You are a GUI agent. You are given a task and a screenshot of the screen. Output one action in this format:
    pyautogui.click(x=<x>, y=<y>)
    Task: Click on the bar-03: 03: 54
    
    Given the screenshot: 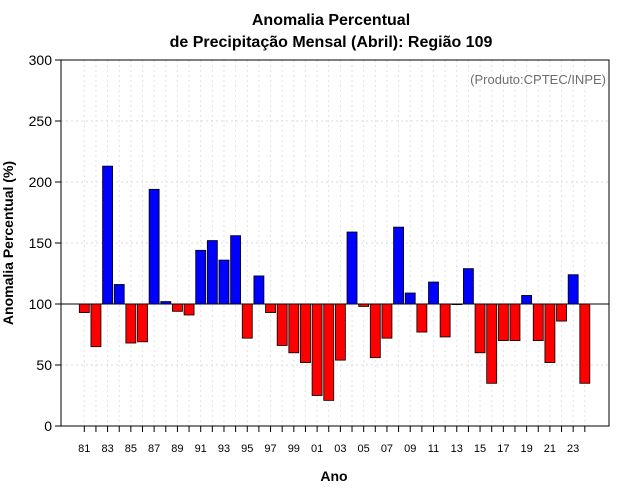 What is the action you would take?
    pyautogui.click(x=340, y=332)
    